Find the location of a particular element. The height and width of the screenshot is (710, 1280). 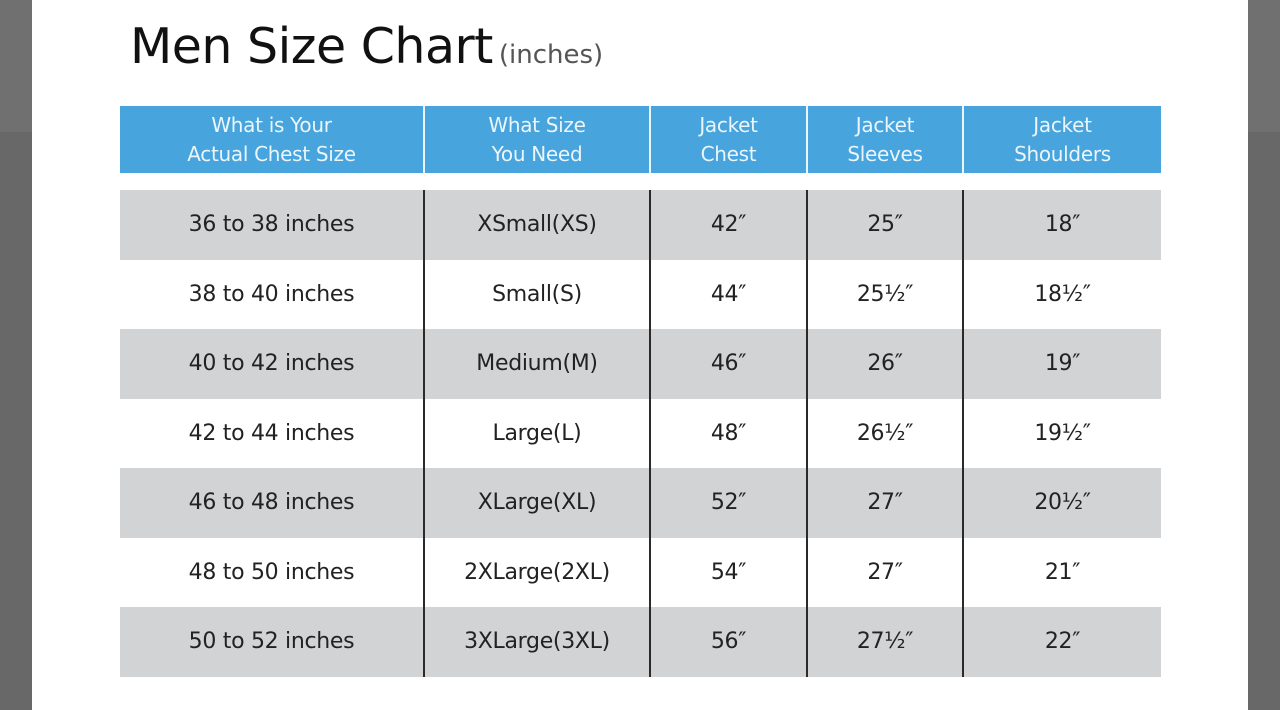

table-row: 48 to 50 inches 2XLarge(2XL) 54″ 27″ 21″ is located at coordinates (640, 572).